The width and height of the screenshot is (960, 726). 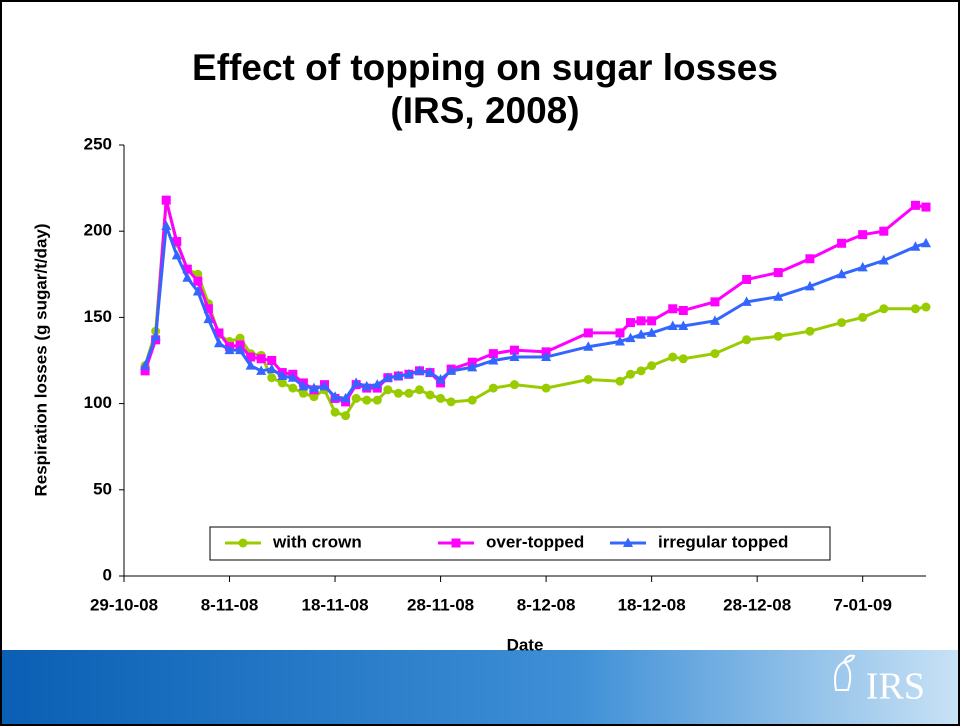 I want to click on logo: IRS, so click(x=895, y=687).